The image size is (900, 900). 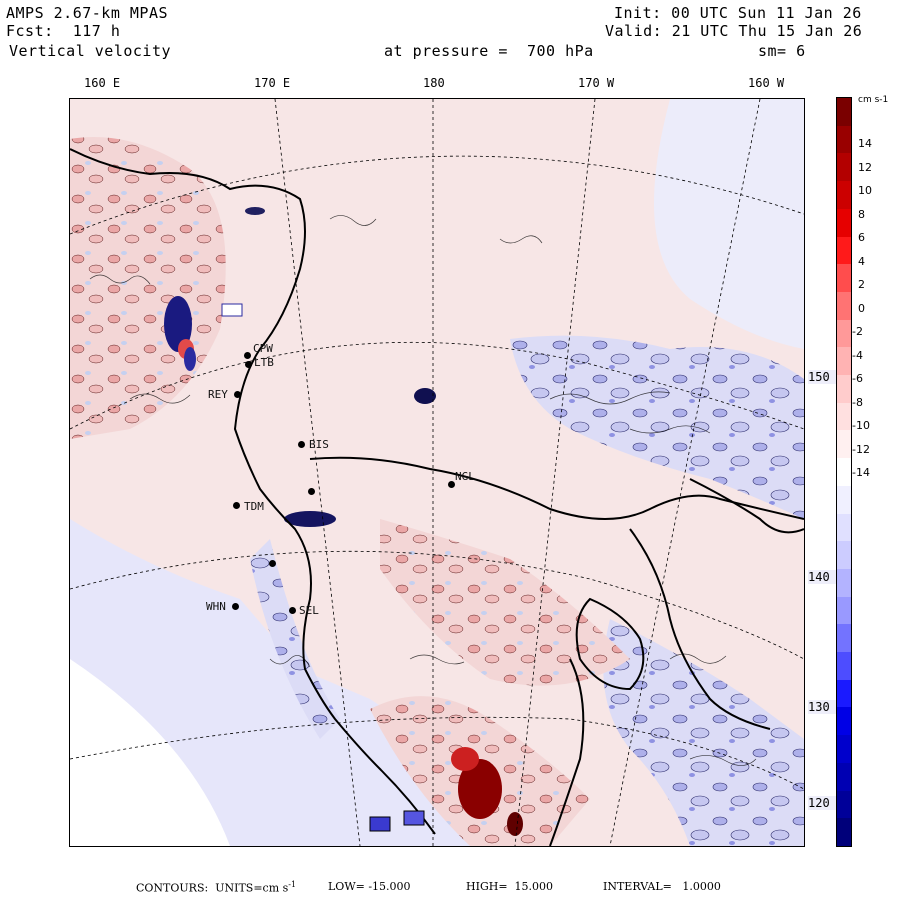 I want to click on colorbar, so click(x=844, y=472).